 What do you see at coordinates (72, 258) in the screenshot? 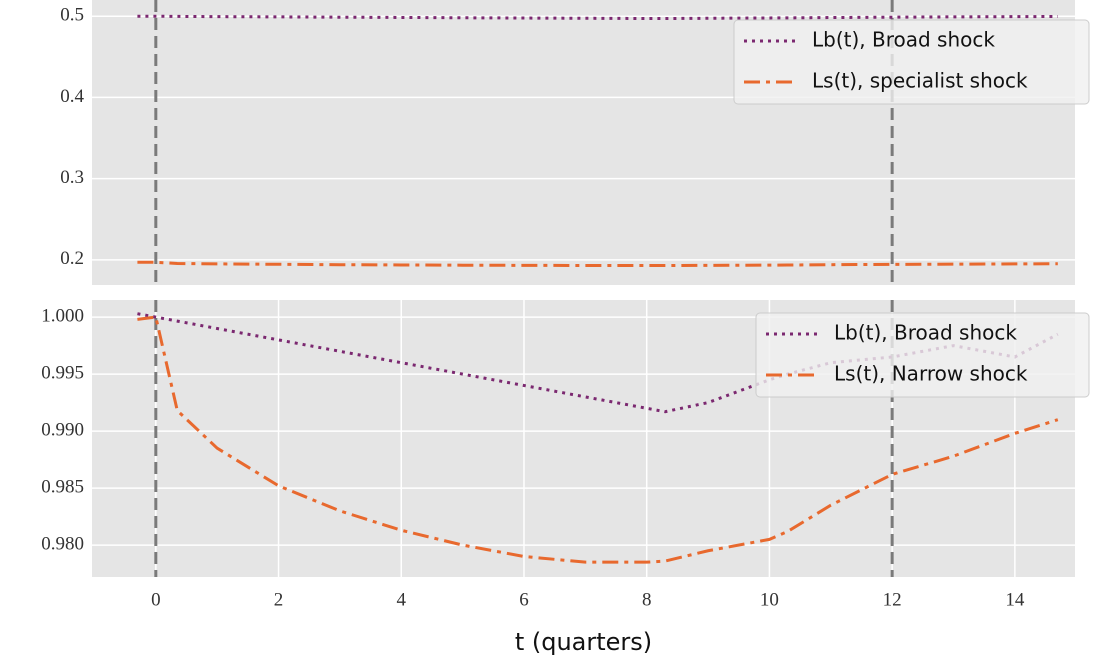
I see `y-tick-label: 0.2` at bounding box center [72, 258].